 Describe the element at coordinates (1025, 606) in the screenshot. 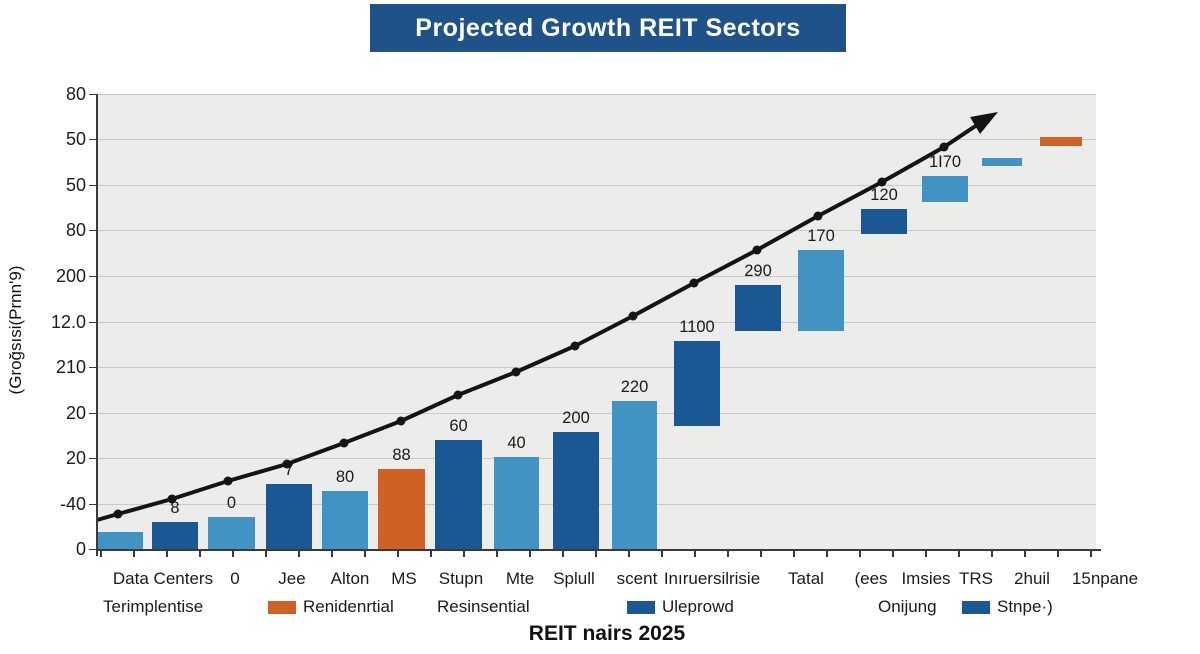

I see `legend-label: Stnpe·)` at that location.